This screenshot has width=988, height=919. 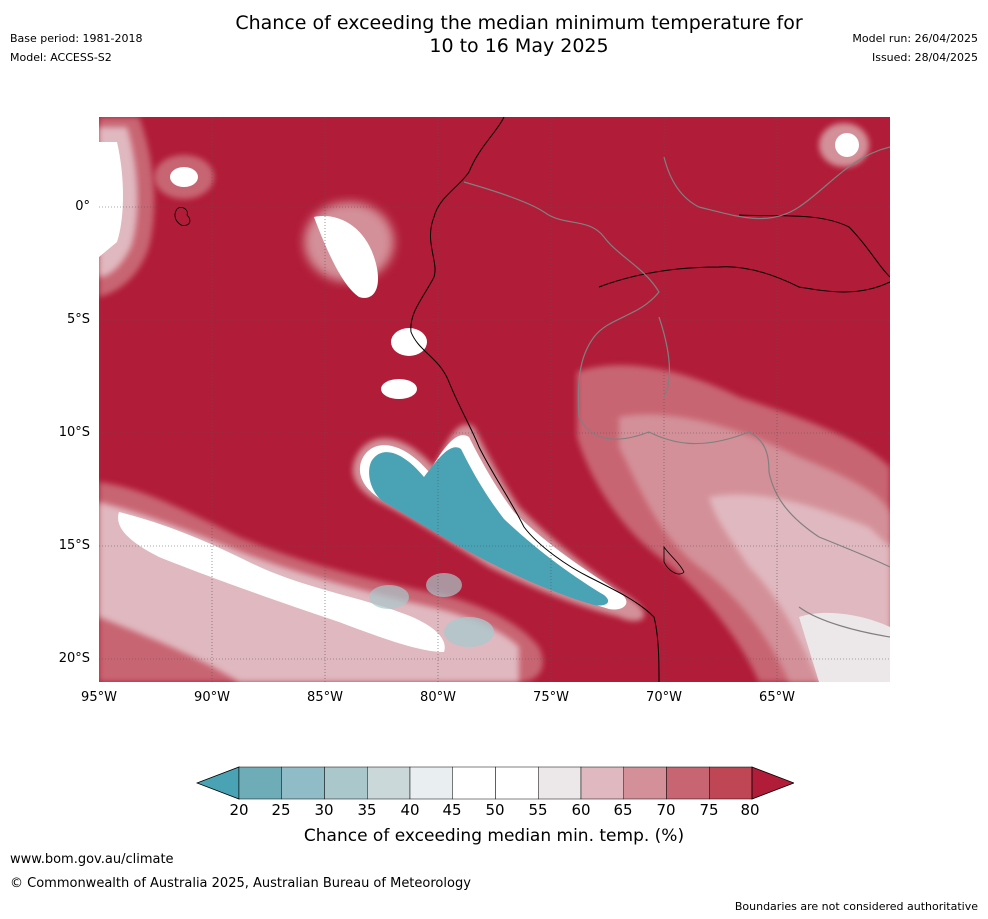 What do you see at coordinates (74, 545) in the screenshot?
I see `lat-label-3: 15°S` at bounding box center [74, 545].